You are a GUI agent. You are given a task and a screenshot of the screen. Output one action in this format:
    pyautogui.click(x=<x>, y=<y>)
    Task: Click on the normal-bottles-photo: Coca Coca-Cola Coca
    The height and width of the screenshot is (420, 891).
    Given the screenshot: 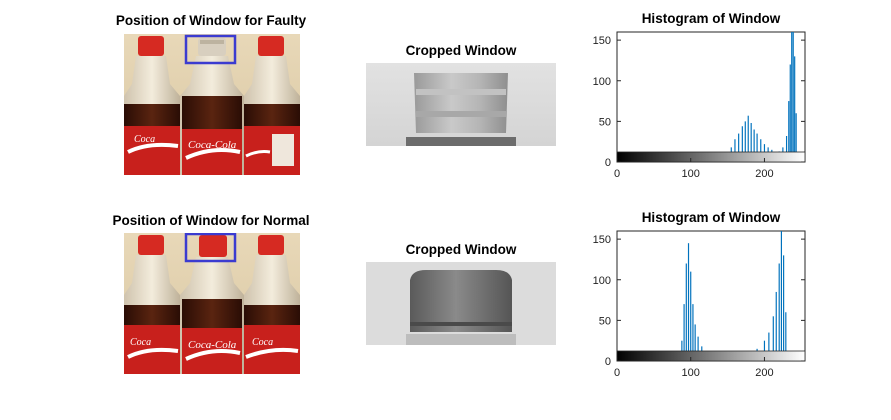 What is the action you would take?
    pyautogui.click(x=212, y=303)
    